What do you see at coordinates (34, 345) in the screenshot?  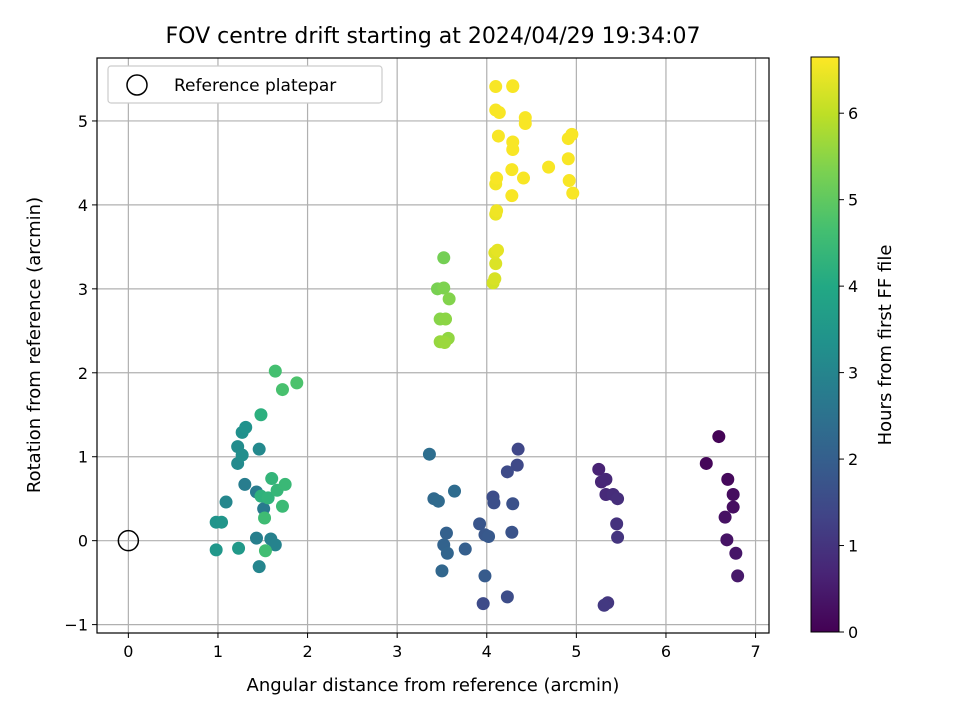 I see `y-axis-label: Rotation from reference (arcmin)` at bounding box center [34, 345].